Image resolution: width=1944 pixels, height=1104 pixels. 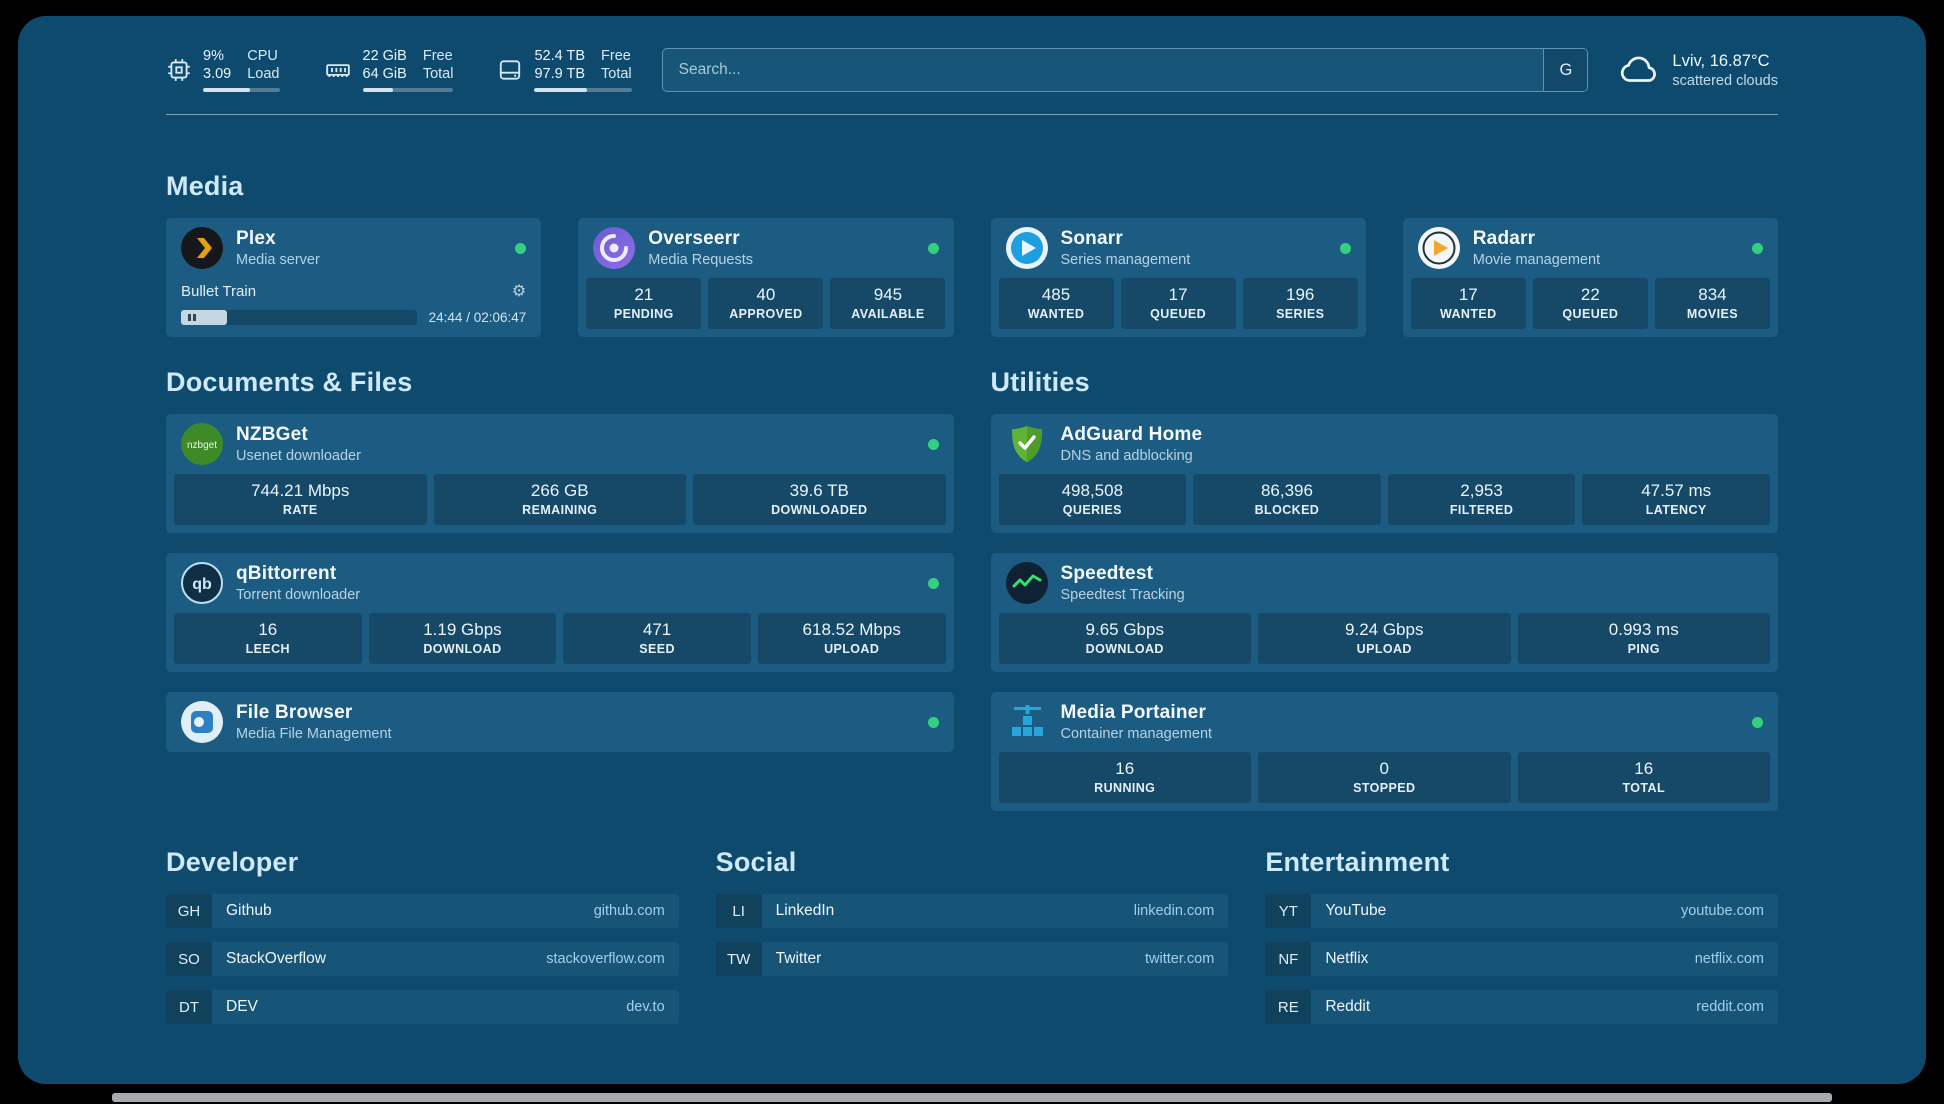 What do you see at coordinates (605, 959) in the screenshot?
I see `bookmark-url: stackoverflow.com` at bounding box center [605, 959].